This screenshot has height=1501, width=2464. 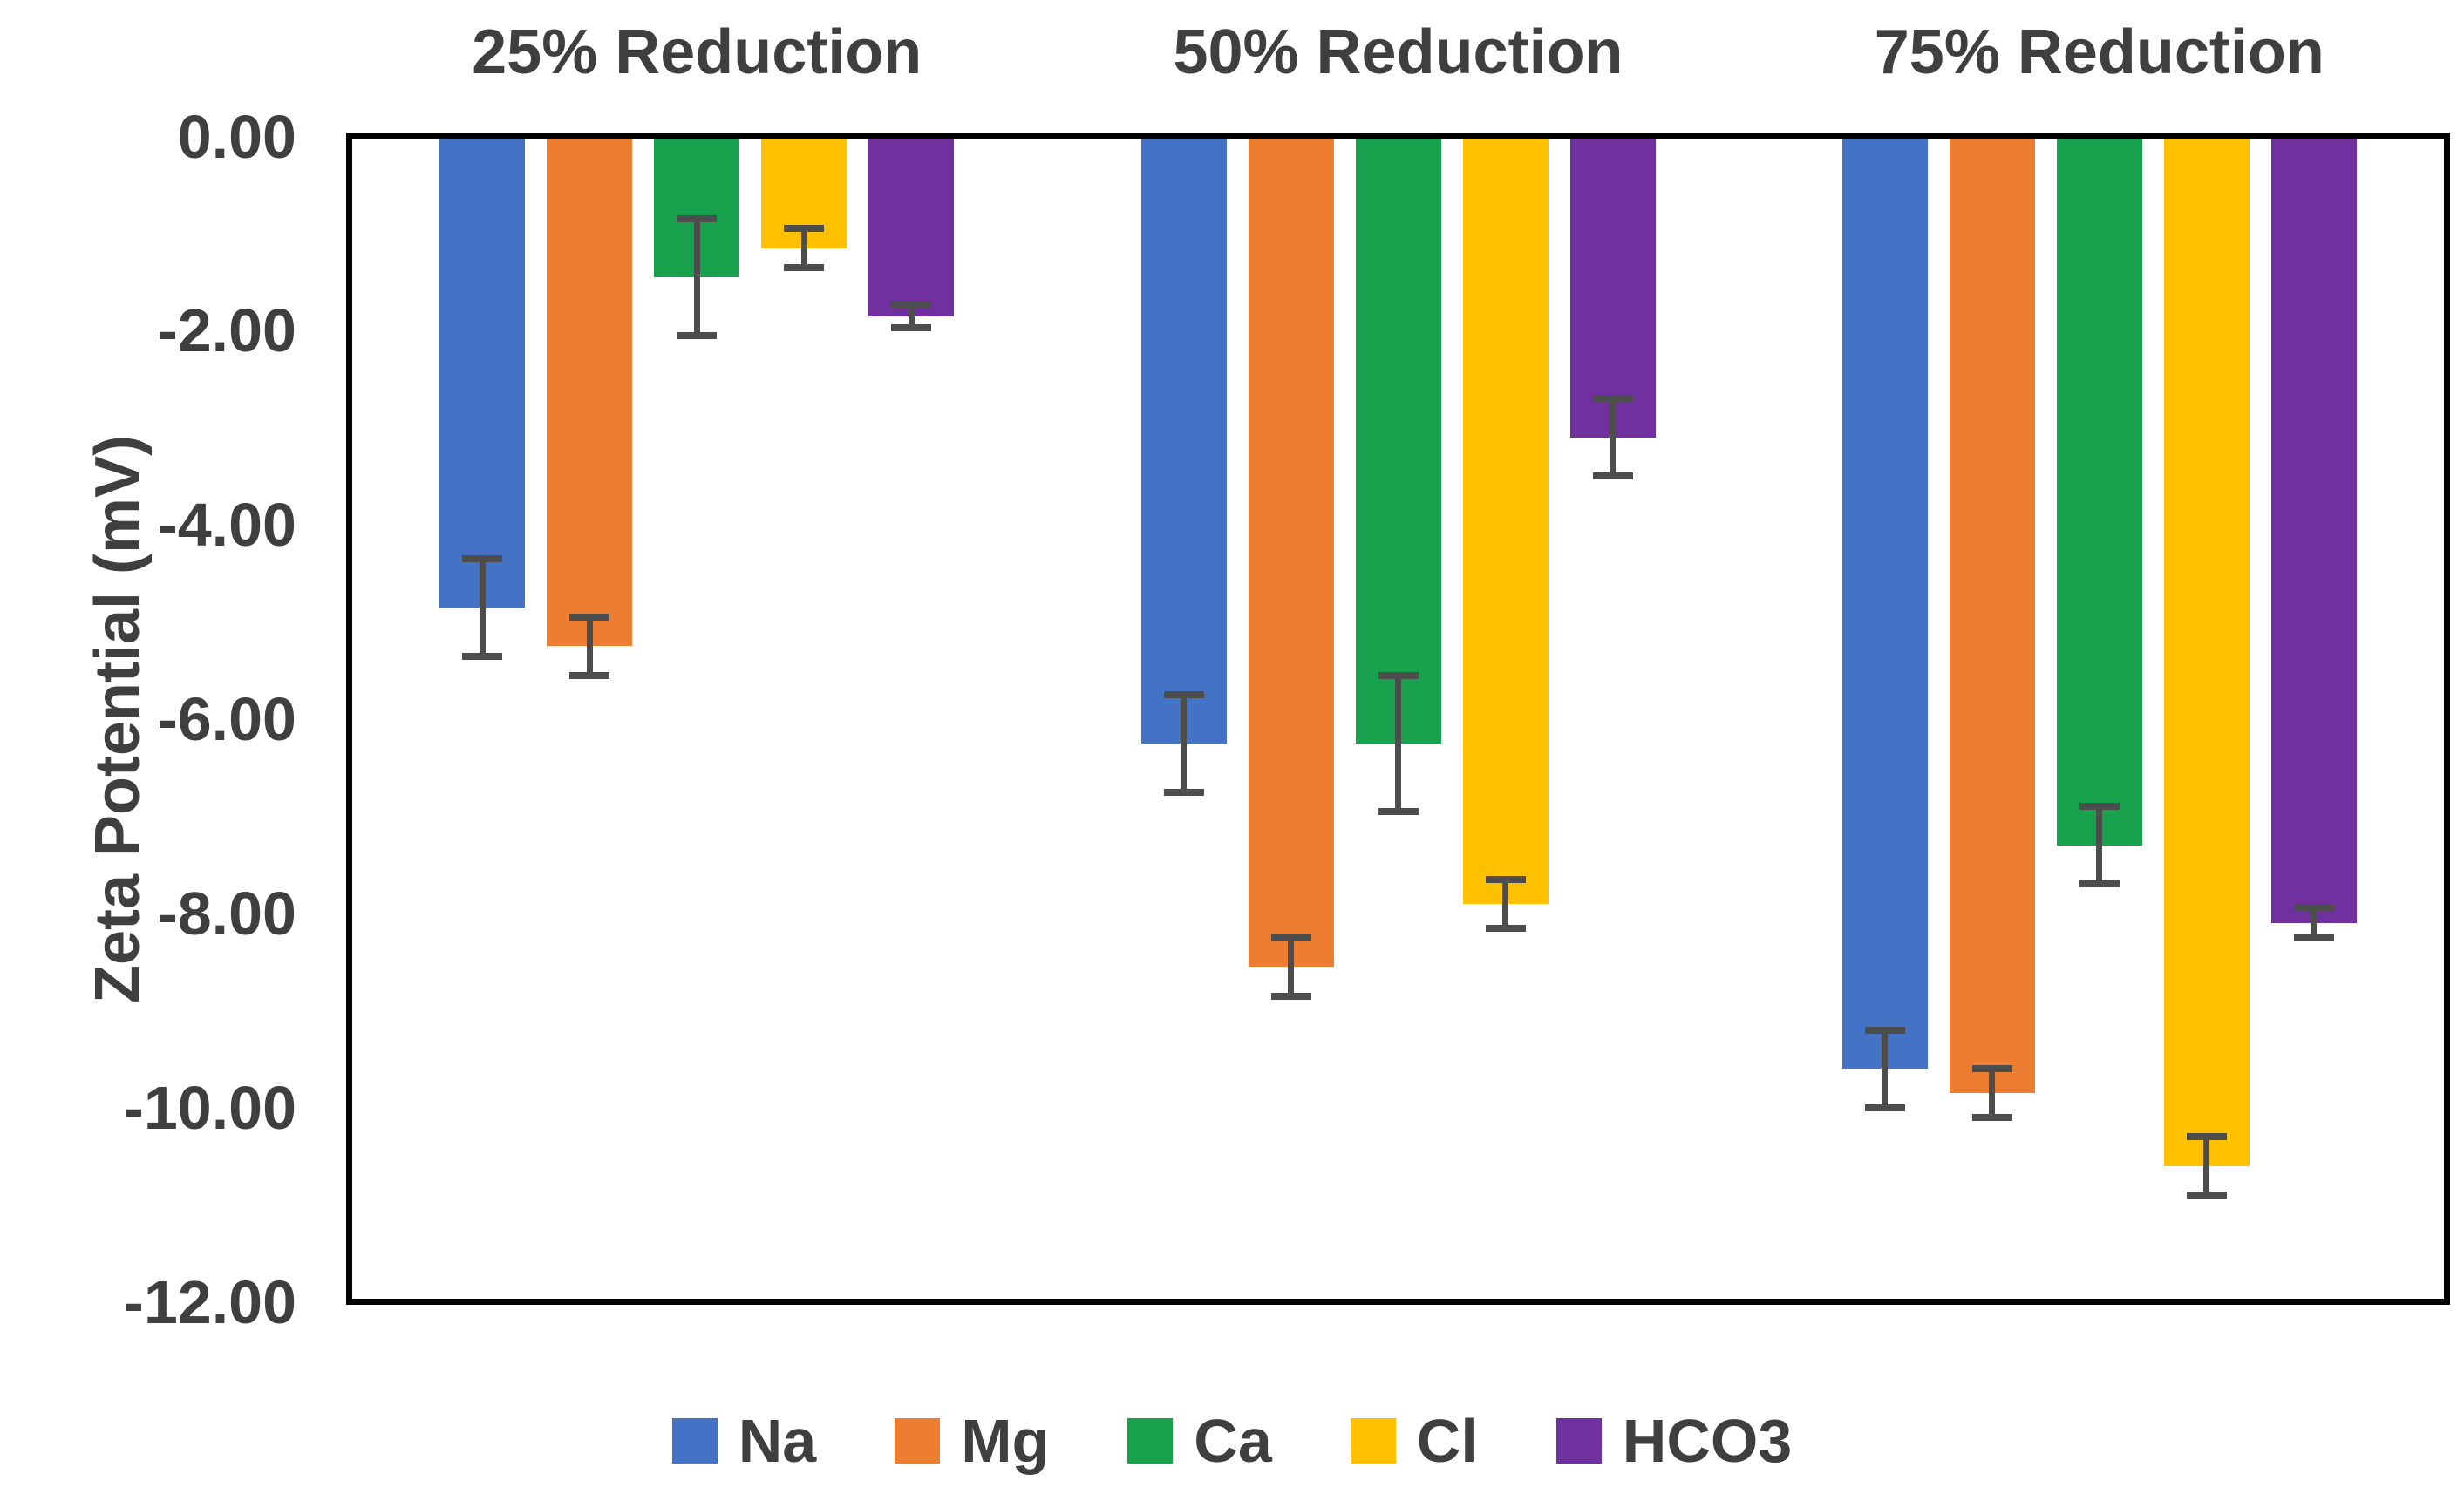 What do you see at coordinates (1707, 1441) in the screenshot?
I see `legend-label-hco3: HCO3` at bounding box center [1707, 1441].